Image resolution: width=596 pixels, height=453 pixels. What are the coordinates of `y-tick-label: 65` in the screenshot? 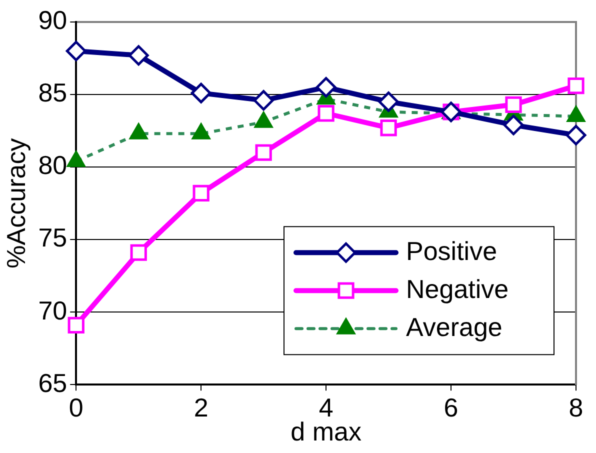 It's located at (53, 383).